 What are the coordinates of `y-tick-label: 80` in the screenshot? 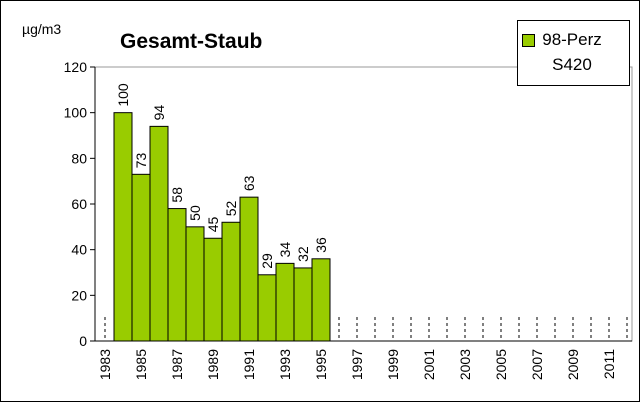 It's located at (79, 158).